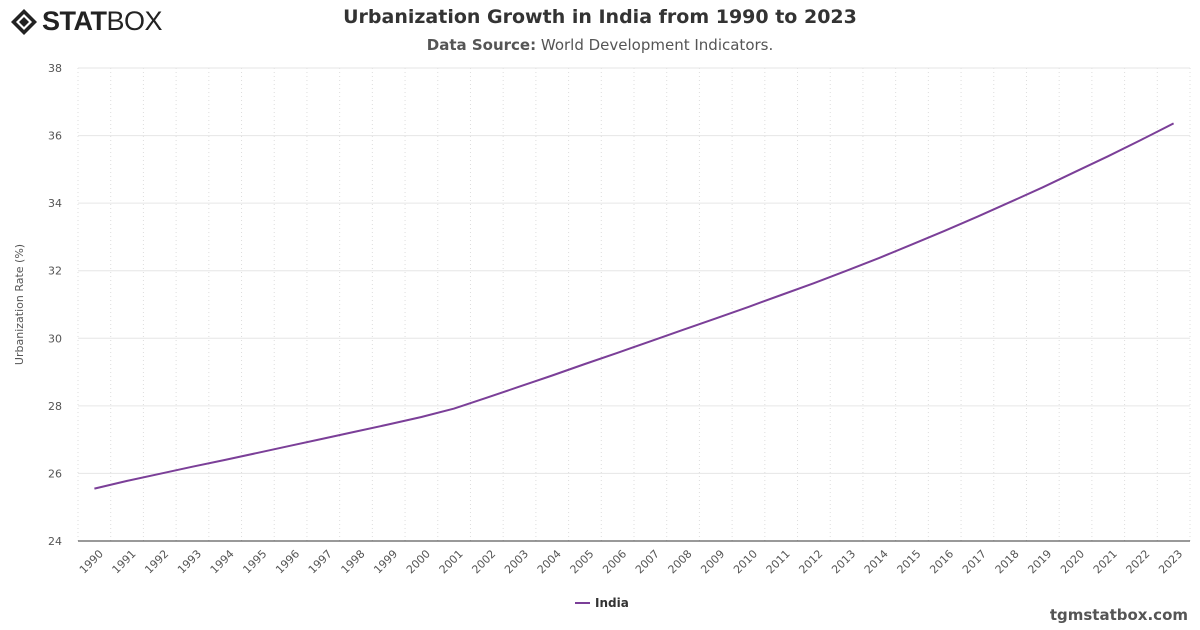 This screenshot has width=1200, height=630. What do you see at coordinates (1118, 615) in the screenshot?
I see `footer-site: tgmstatbox.com` at bounding box center [1118, 615].